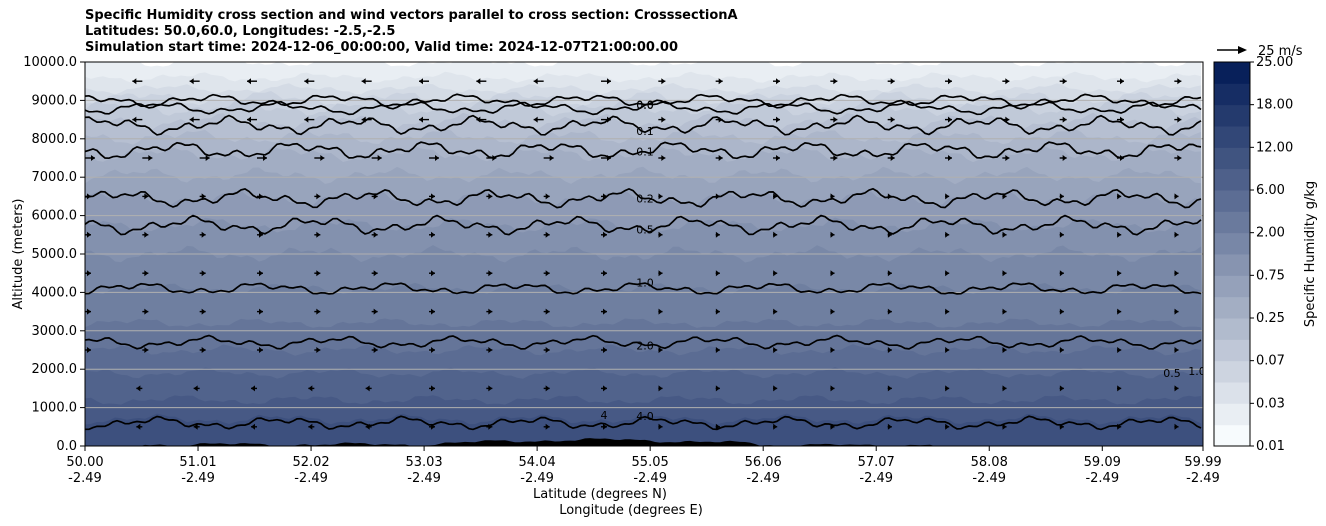 The height and width of the screenshot is (526, 1326). Describe the element at coordinates (1310, 254) in the screenshot. I see `colorbar-label: Specific Humidity g/kg` at that location.